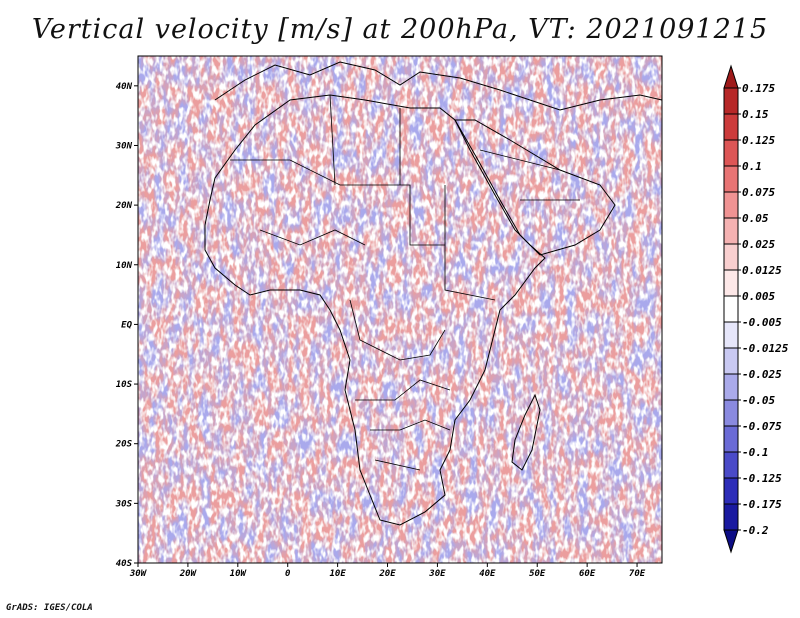 The width and height of the screenshot is (800, 618). Describe the element at coordinates (758, 140) in the screenshot. I see `colorbar-label: 0.125` at that location.